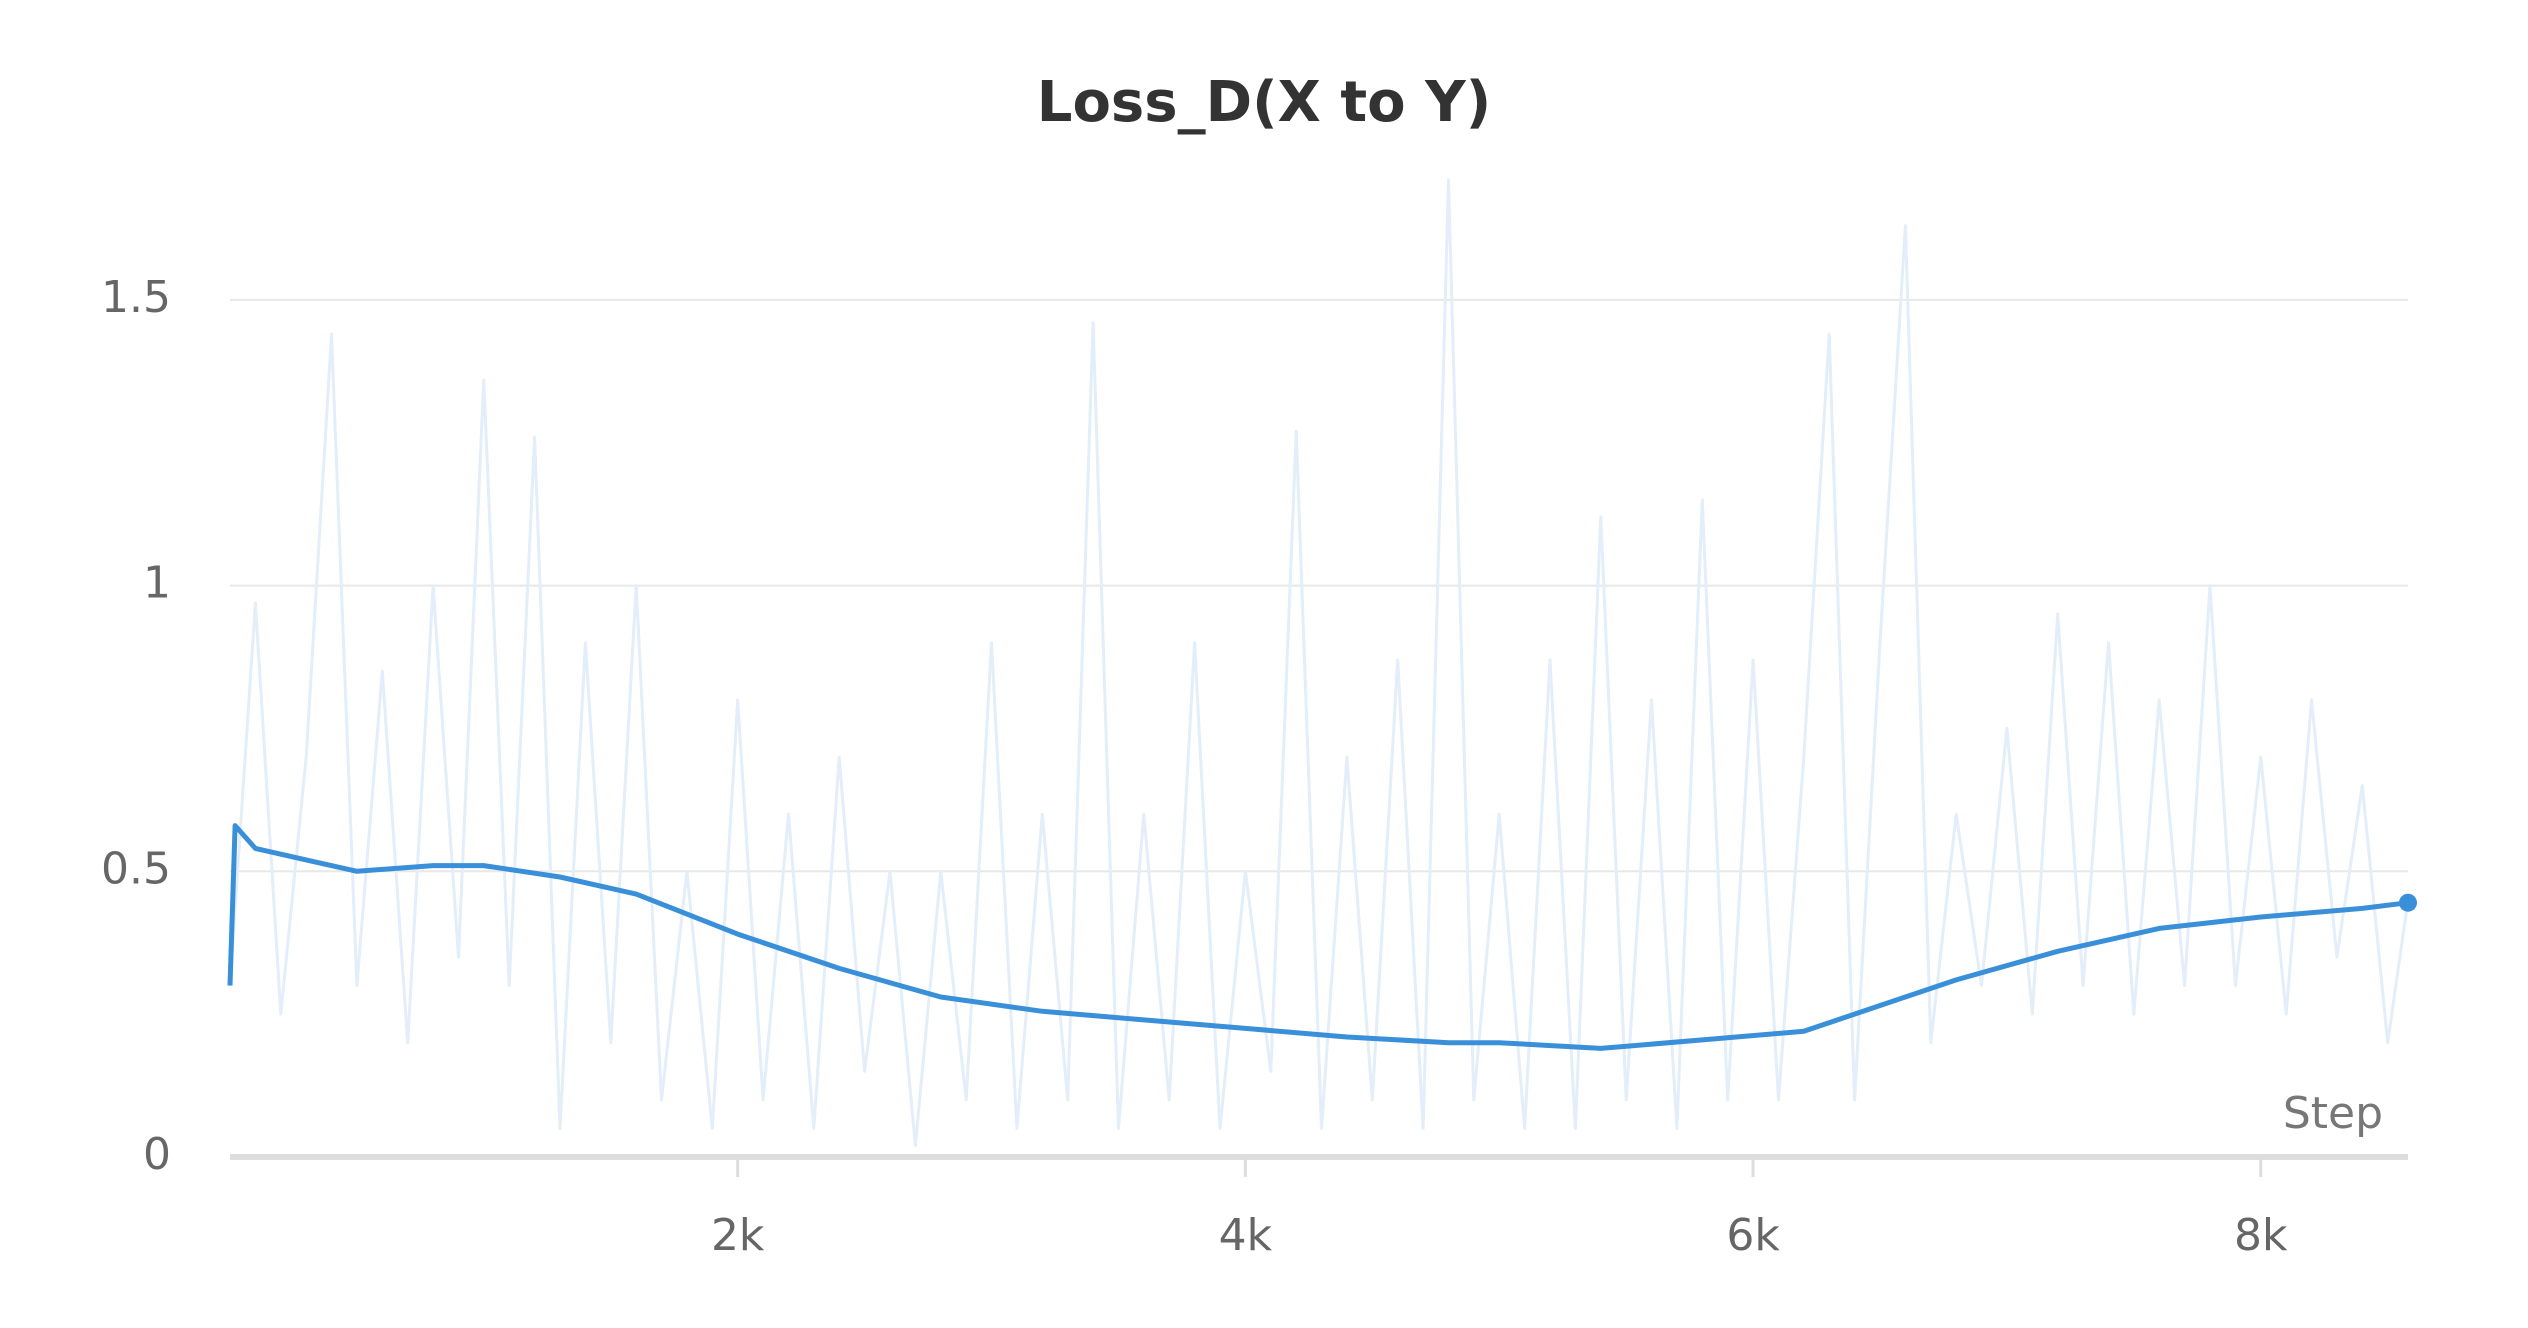  What do you see at coordinates (1753, 1235) in the screenshot?
I see `x-tick-label: 6k` at bounding box center [1753, 1235].